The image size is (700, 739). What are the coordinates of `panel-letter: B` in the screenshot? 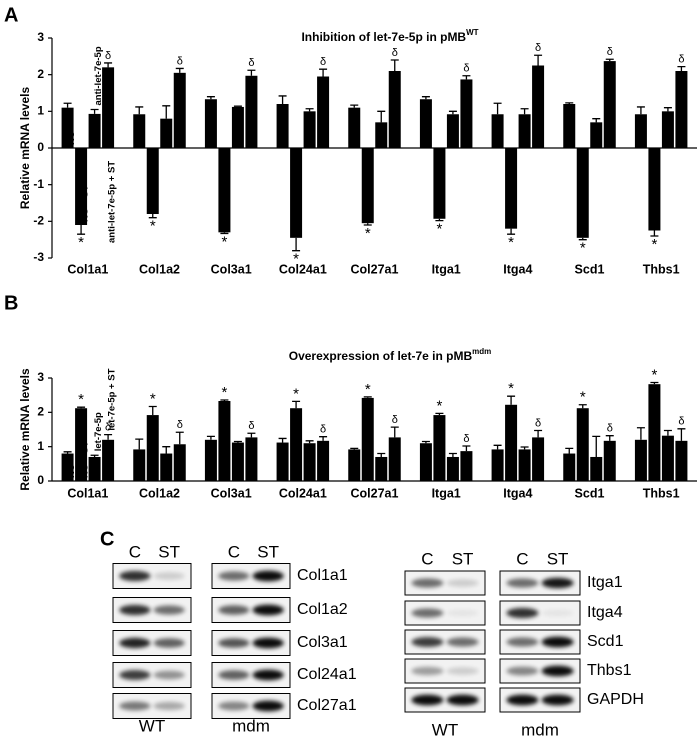 It's located at (11, 303).